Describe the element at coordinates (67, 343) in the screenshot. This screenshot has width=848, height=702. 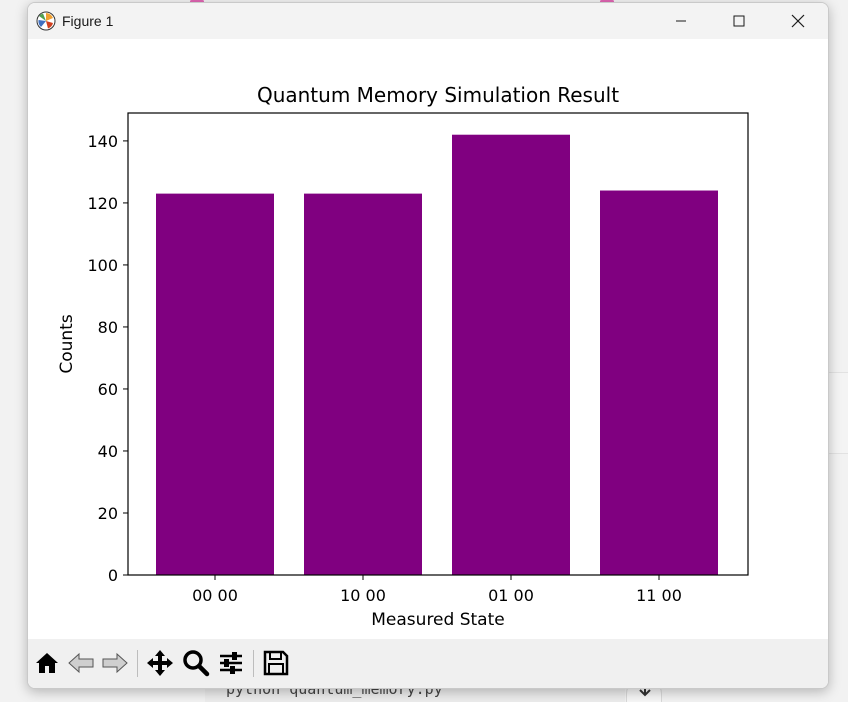
I see `y-axis-label: Counts` at that location.